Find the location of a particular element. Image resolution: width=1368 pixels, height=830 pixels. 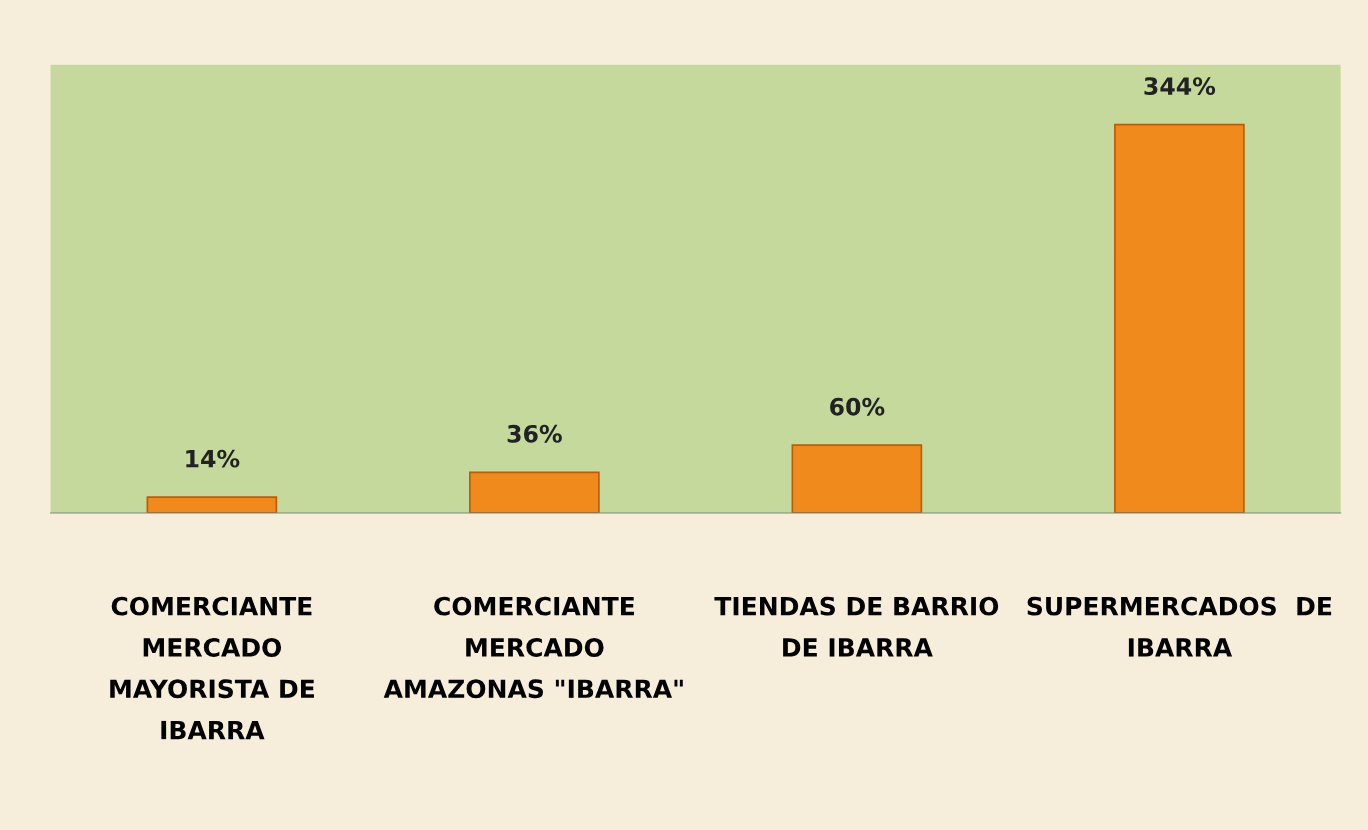

x-tick-label: COMERCIANTE MERCADO MAYORISTA DE IBARRA is located at coordinates (212, 668).